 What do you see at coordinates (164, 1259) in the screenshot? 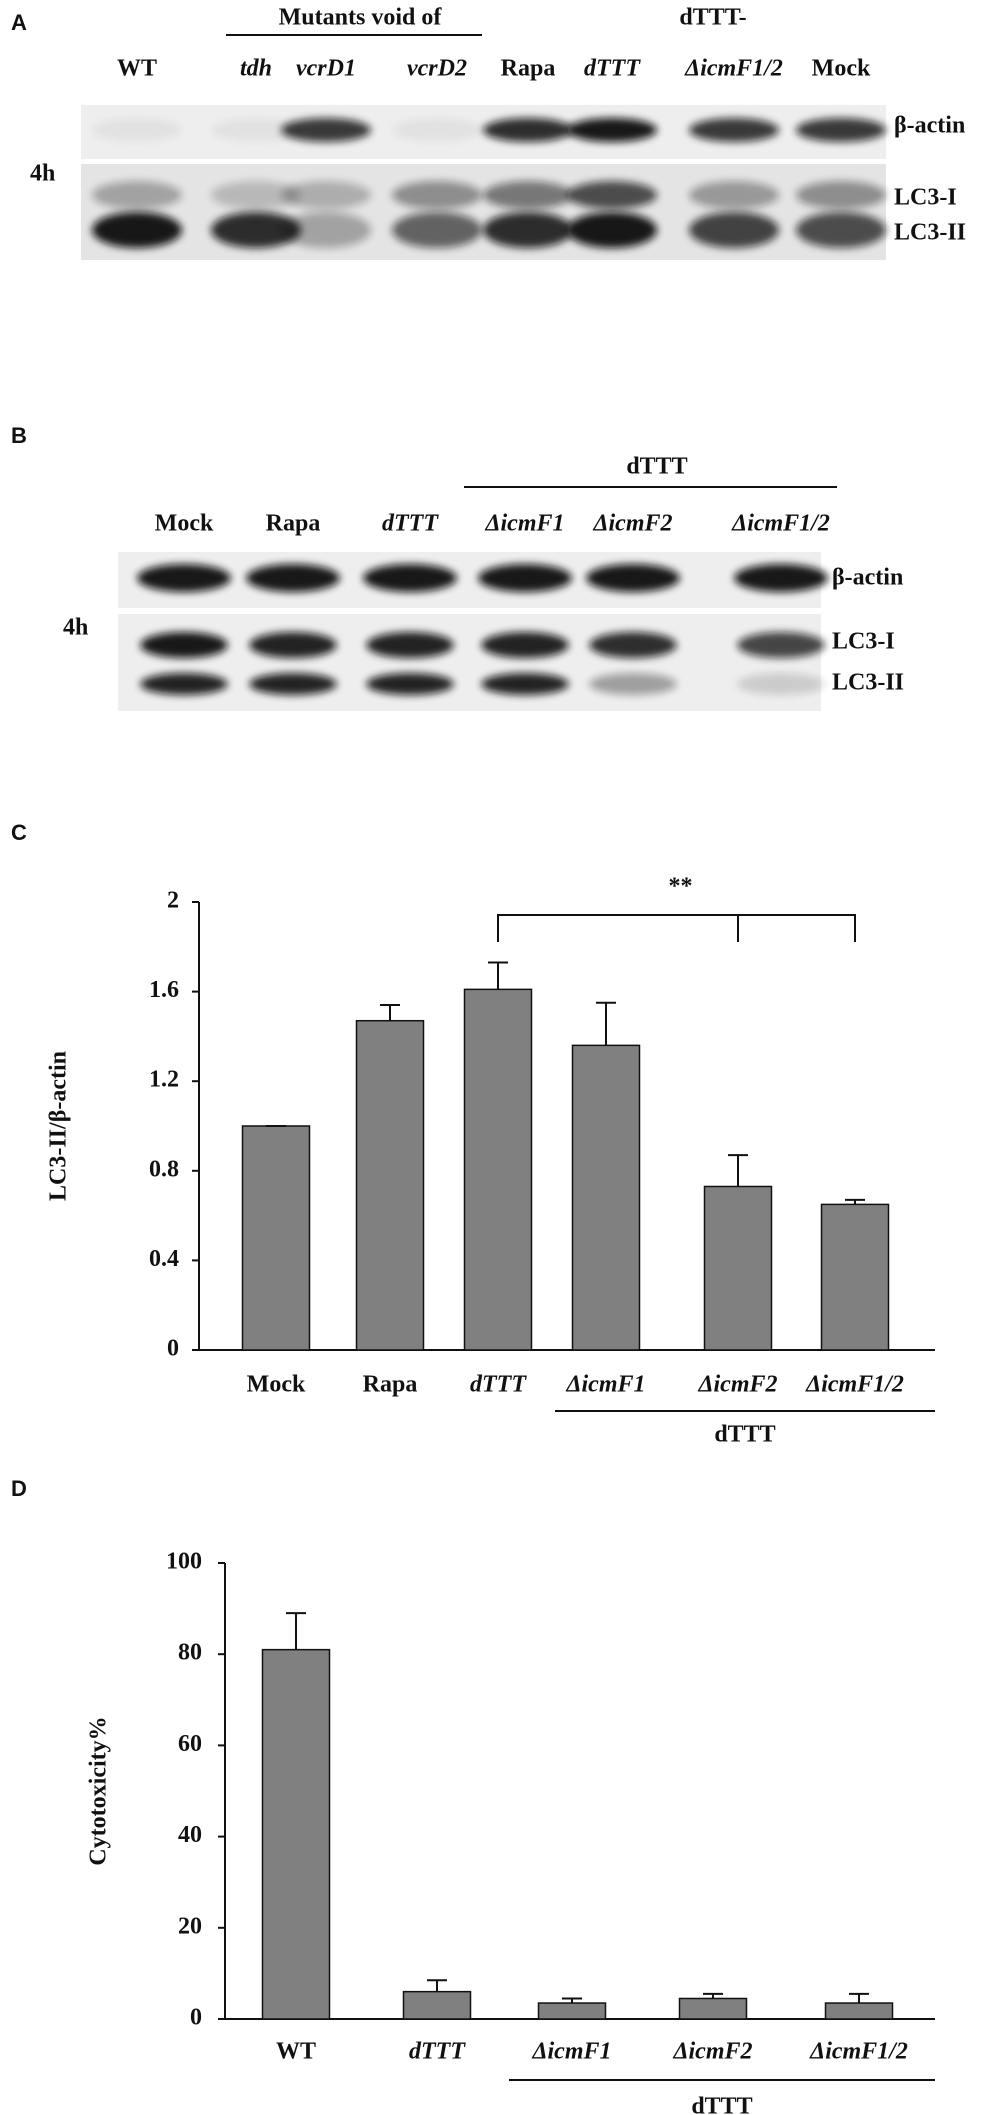
I see `y-tick-label: 0.4` at bounding box center [164, 1259].